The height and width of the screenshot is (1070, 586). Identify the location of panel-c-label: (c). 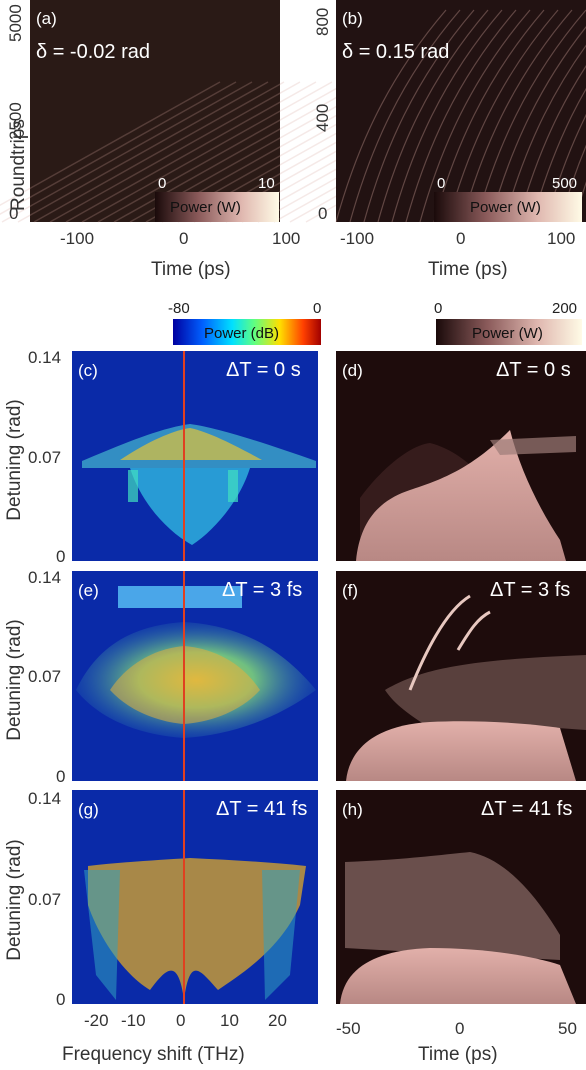
(88, 370).